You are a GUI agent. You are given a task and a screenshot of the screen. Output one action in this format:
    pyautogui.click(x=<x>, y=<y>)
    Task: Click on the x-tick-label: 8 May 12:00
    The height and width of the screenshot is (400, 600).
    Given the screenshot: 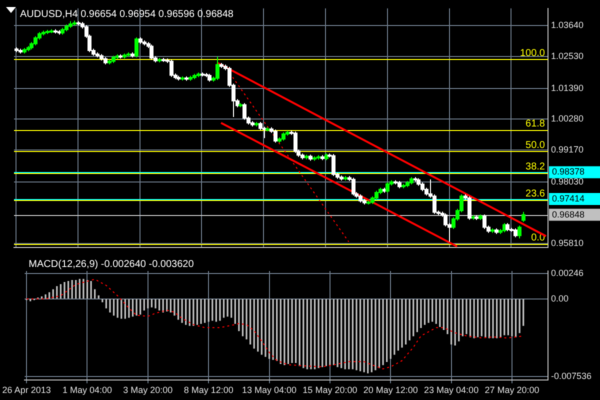 What is the action you would take?
    pyautogui.click(x=209, y=390)
    